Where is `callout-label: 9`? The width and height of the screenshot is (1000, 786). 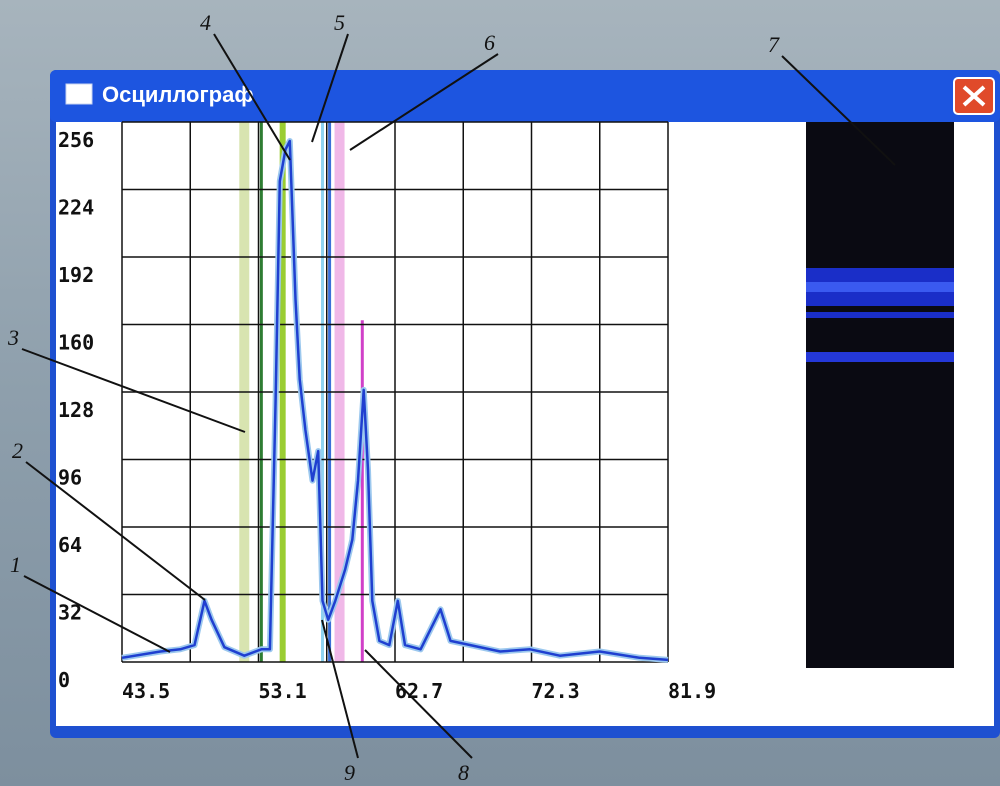 callout-label: 9 is located at coordinates (349, 772).